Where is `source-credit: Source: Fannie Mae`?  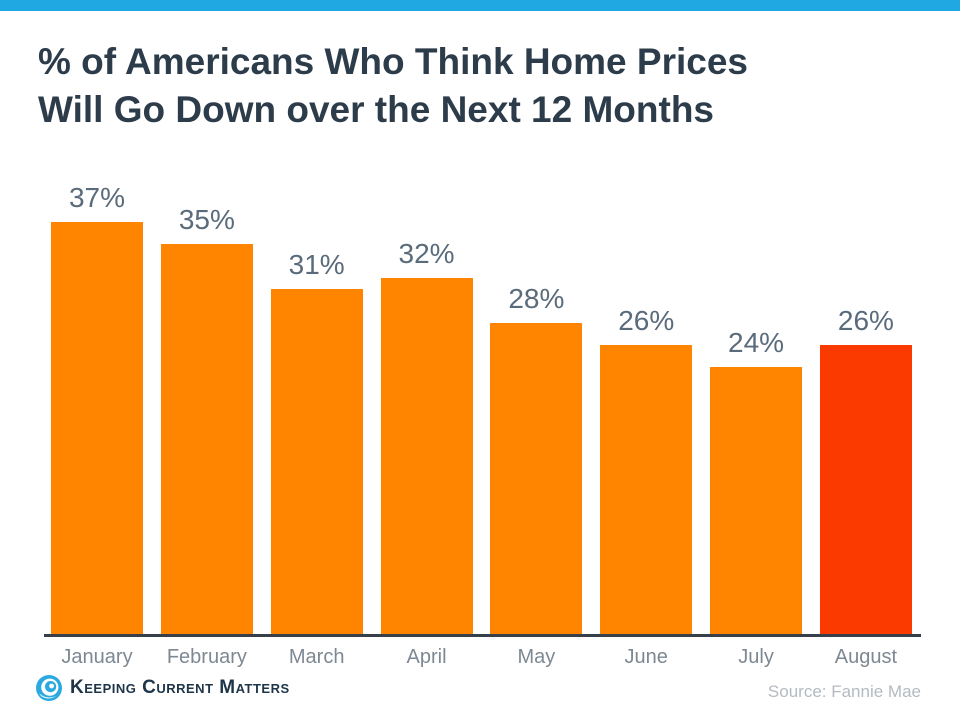 source-credit: Source: Fannie Mae is located at coordinates (844, 691).